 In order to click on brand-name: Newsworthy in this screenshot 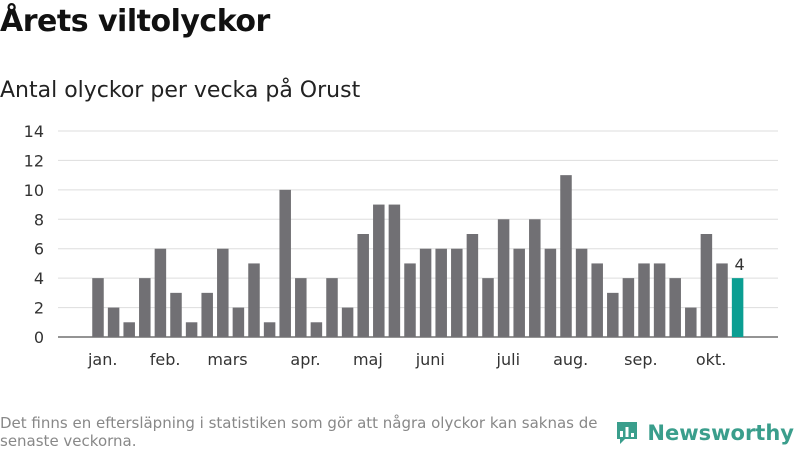, I will do `click(720, 433)`.